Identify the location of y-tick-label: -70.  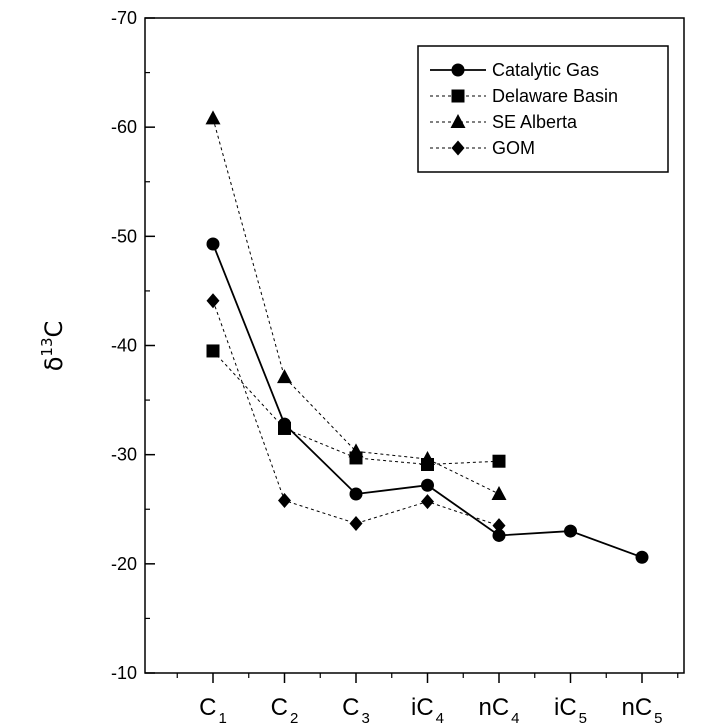
(124, 18).